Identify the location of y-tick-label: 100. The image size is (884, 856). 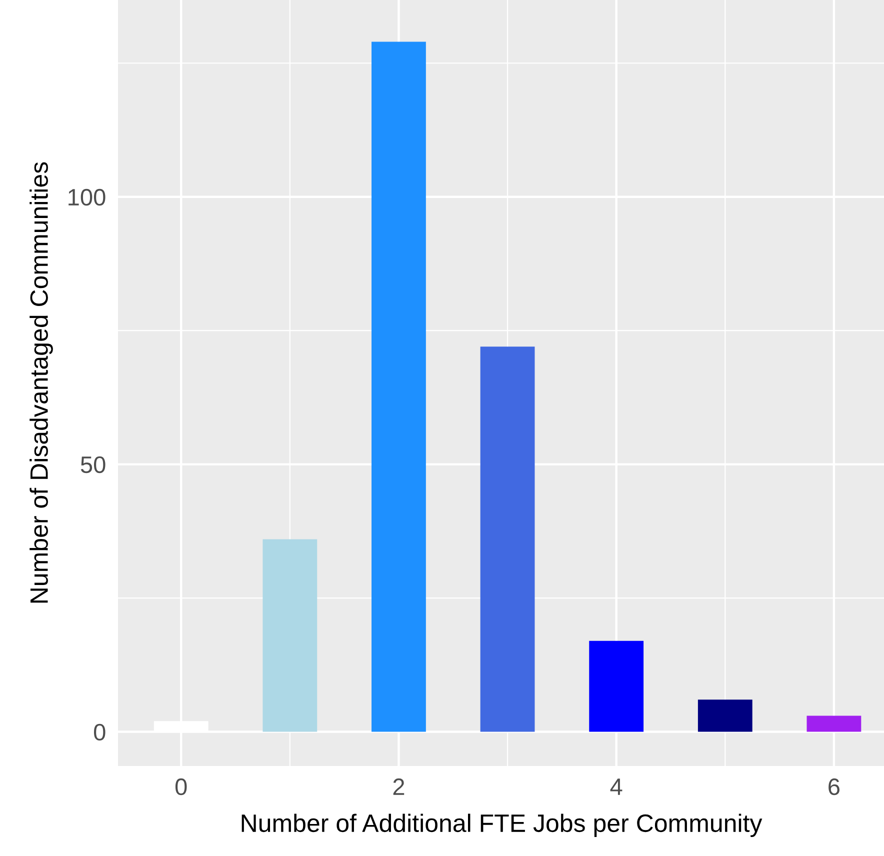
(87, 197).